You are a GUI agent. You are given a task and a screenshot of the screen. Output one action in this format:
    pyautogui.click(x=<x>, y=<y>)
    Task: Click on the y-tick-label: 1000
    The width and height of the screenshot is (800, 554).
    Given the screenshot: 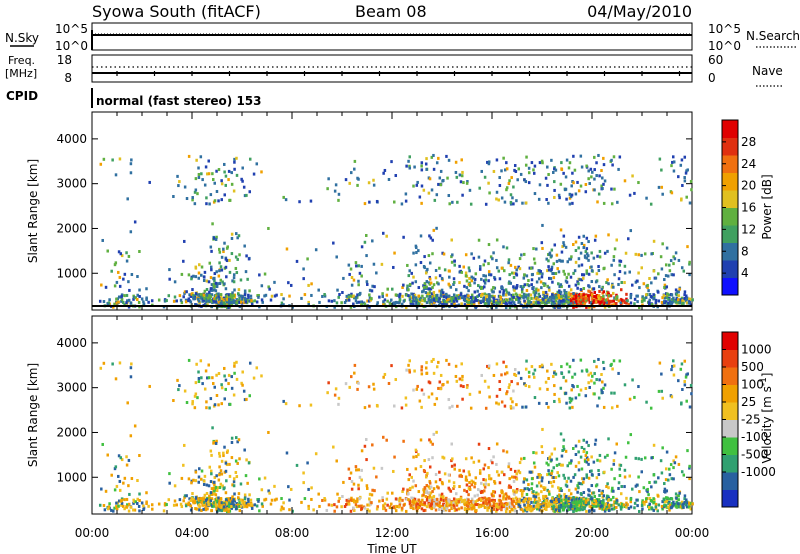 What is the action you would take?
    pyautogui.click(x=71, y=273)
    